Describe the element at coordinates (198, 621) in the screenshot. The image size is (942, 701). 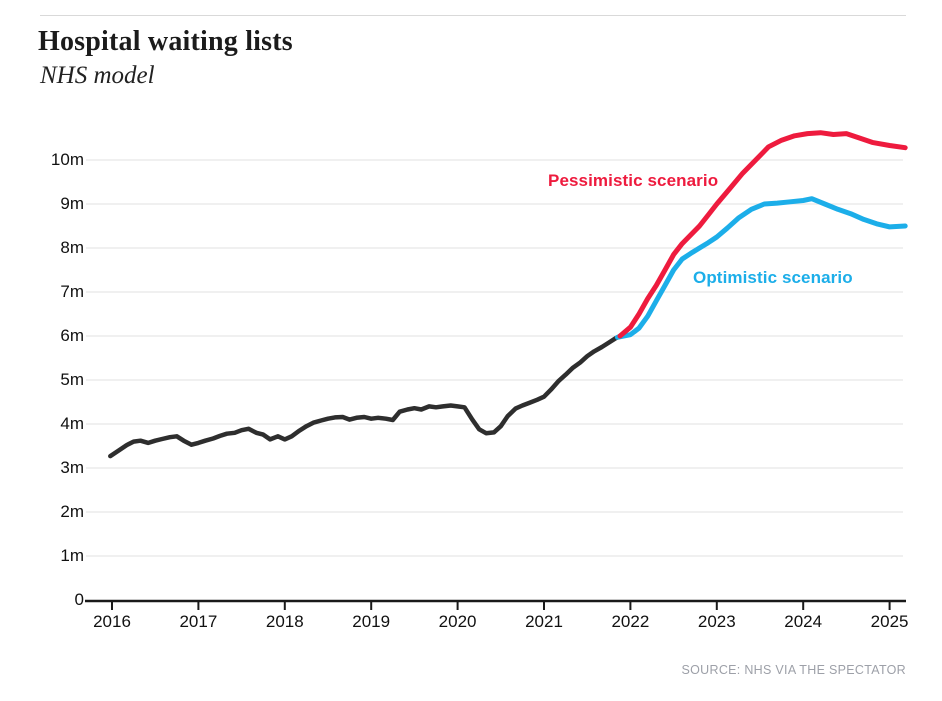
I see `x-axis-label-2017: 2017` at that location.